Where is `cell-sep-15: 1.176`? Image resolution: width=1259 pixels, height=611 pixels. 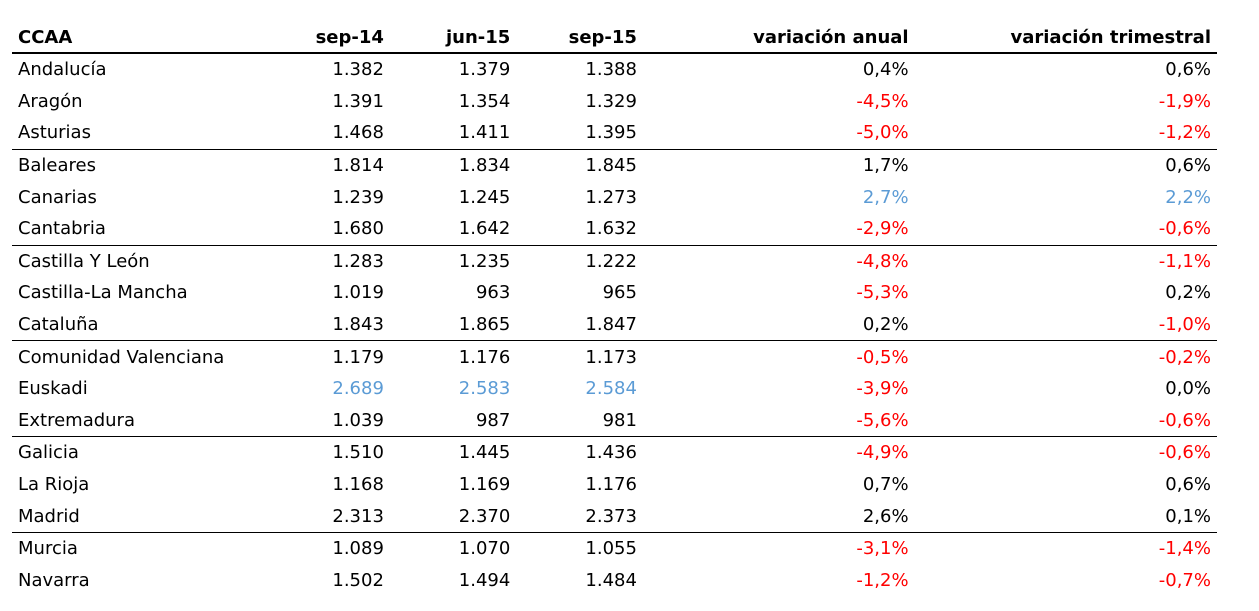
cell-sep-15: 1.176 is located at coordinates (611, 485).